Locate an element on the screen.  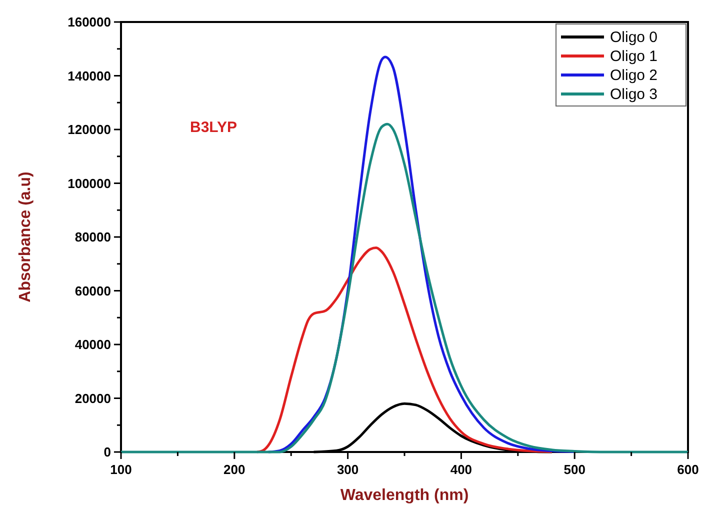
legend-label: Oligo 2 is located at coordinates (634, 75).